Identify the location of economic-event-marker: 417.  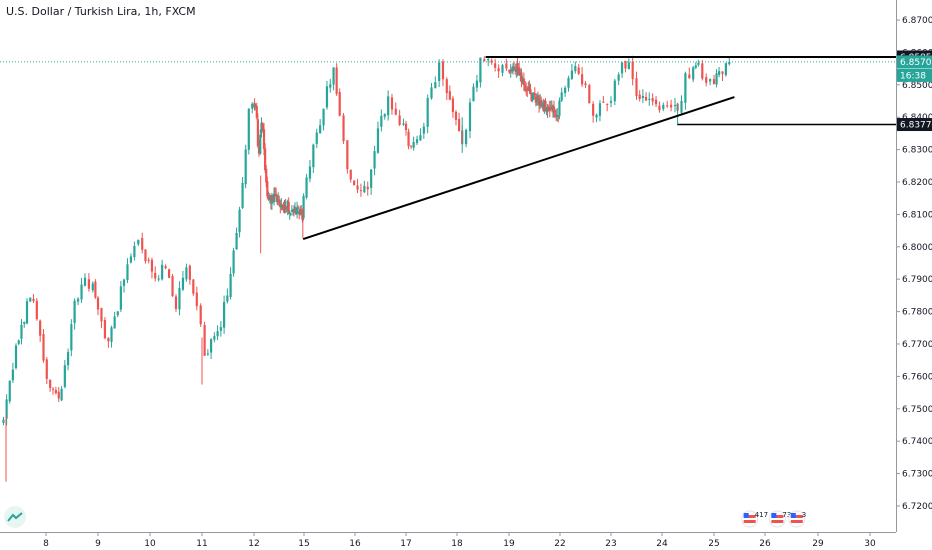
(754, 519).